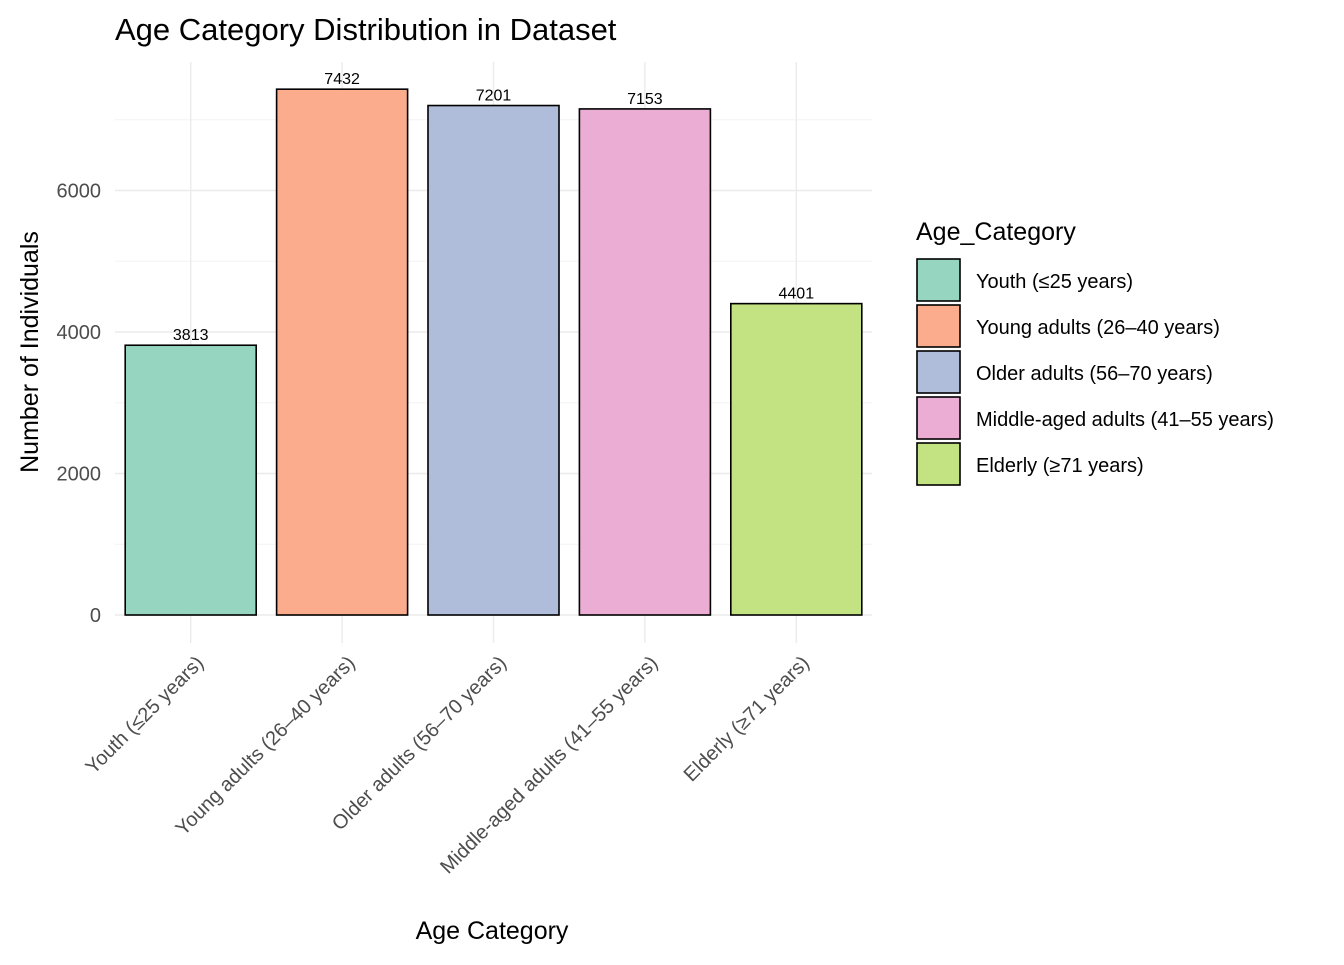 The image size is (1344, 965). I want to click on legend-label: Elderly (≥71 years), so click(1060, 466).